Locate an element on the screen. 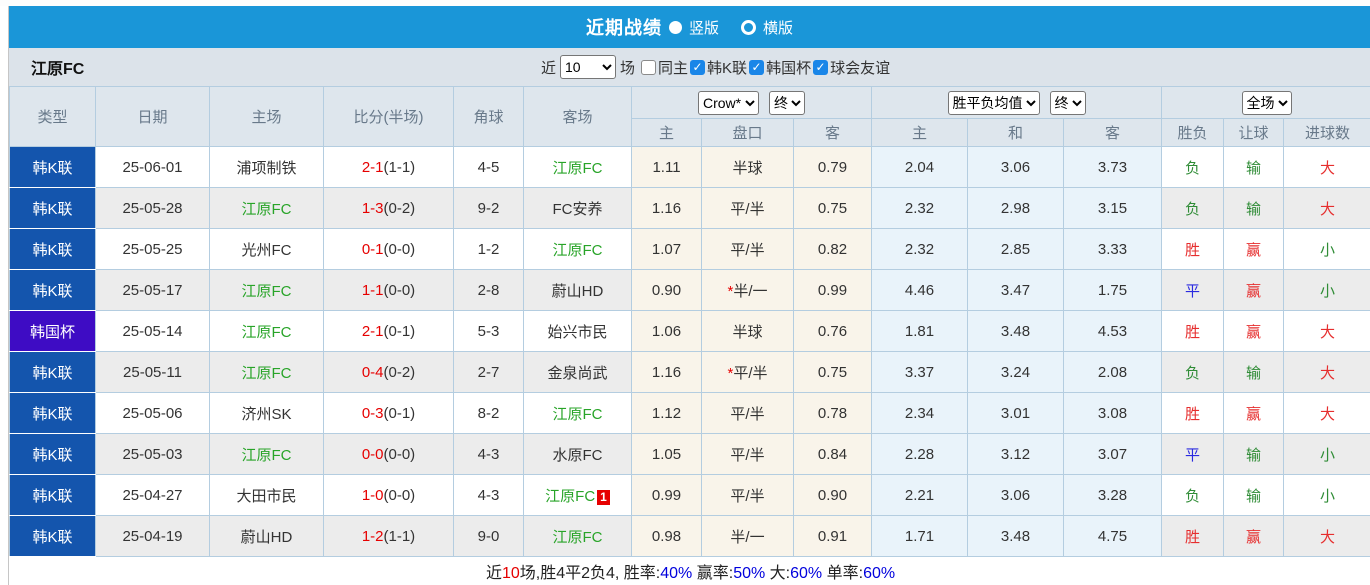  odds-away-cell: 0.99 is located at coordinates (832, 290).